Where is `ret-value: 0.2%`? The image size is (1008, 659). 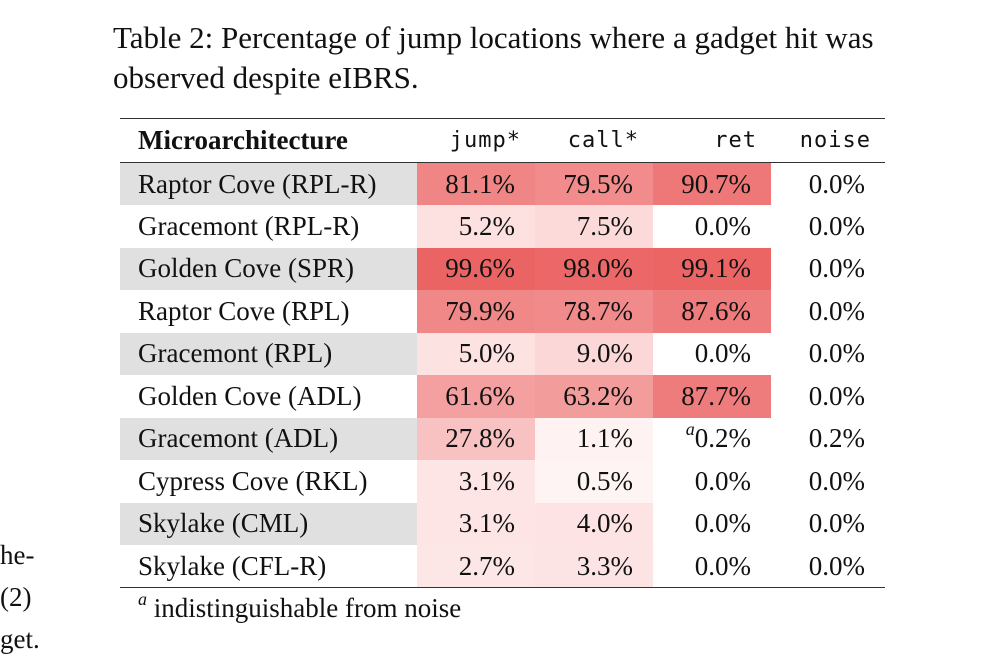 ret-value: 0.2% is located at coordinates (722, 438).